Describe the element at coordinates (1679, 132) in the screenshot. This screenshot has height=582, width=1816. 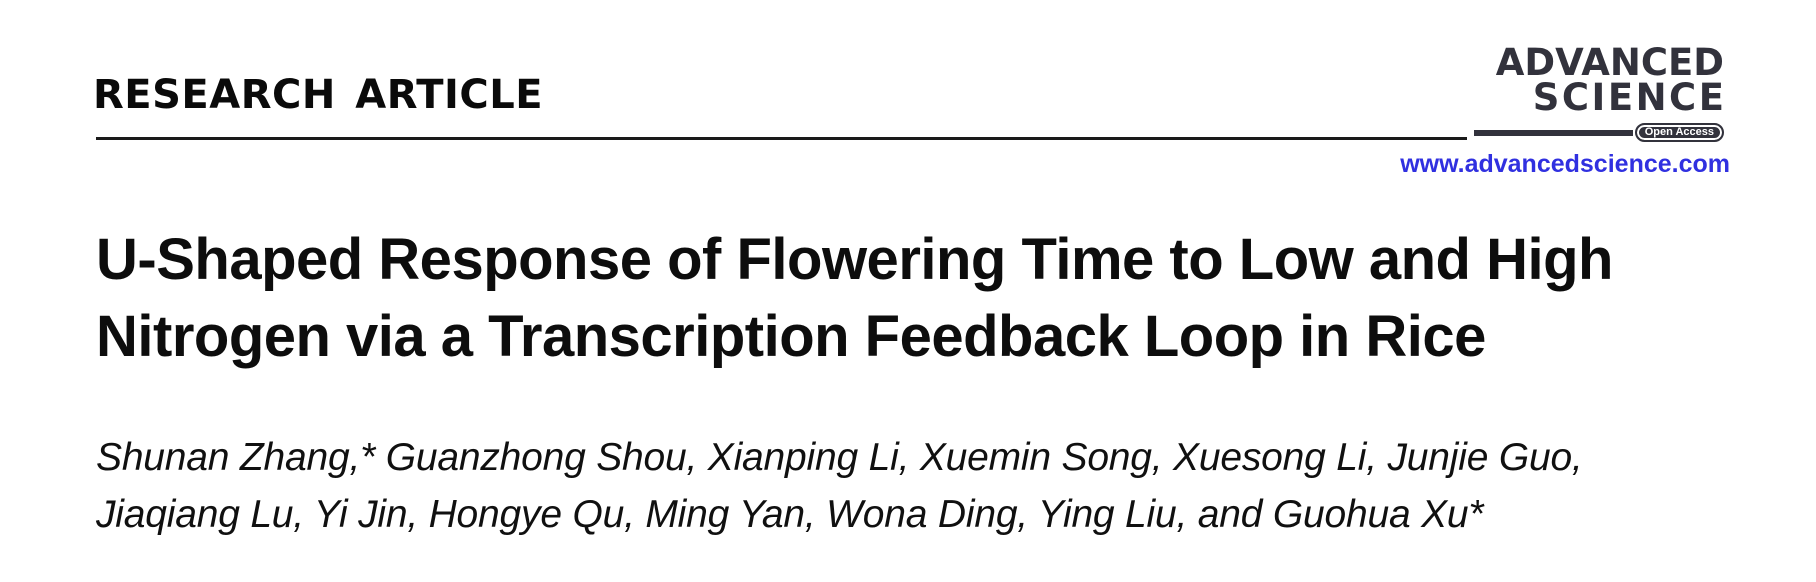
I see `open-access-badge: Open Access` at that location.